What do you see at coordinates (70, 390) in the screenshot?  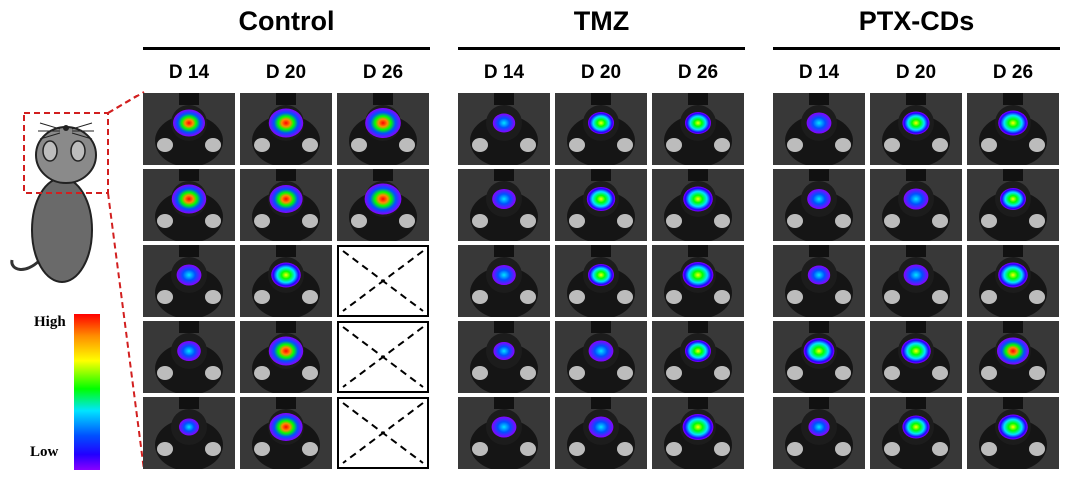 I see `colorbar: High Low` at bounding box center [70, 390].